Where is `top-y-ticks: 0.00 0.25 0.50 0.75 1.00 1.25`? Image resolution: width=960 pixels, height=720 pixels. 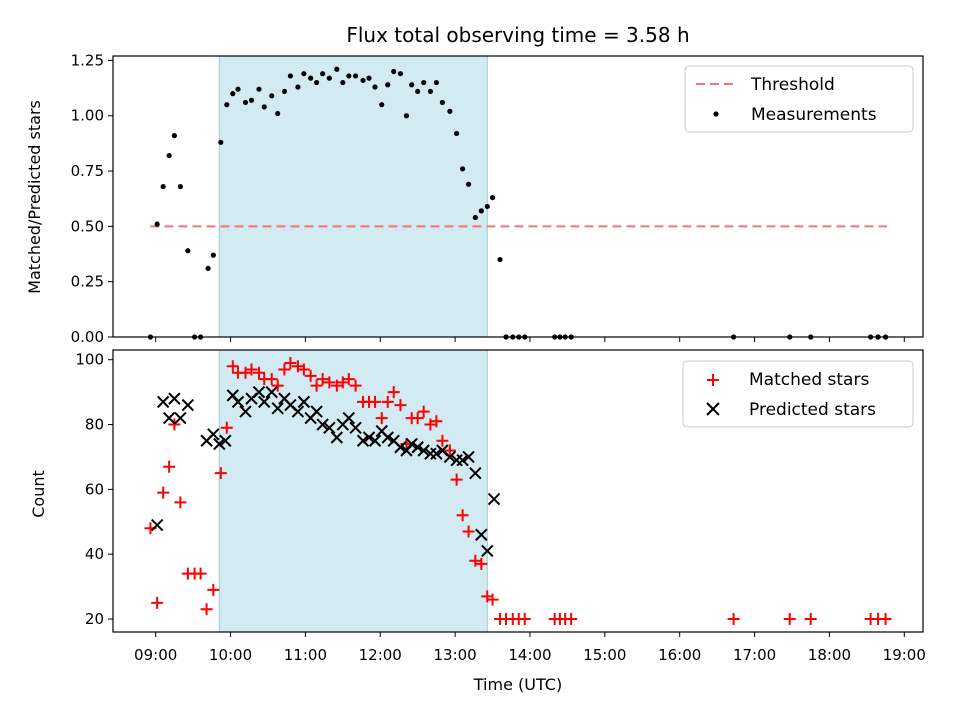
top-y-ticks: 0.00 0.25 0.50 0.75 1.00 1.25 is located at coordinates (92, 198).